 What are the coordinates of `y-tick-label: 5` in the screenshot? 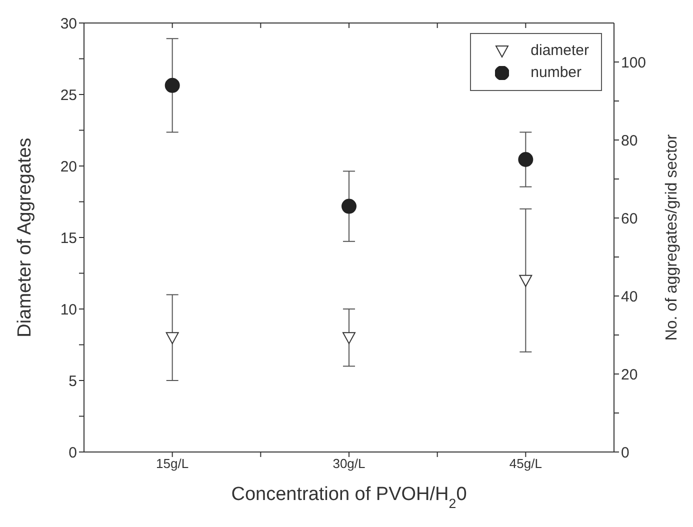 It's located at (72, 381).